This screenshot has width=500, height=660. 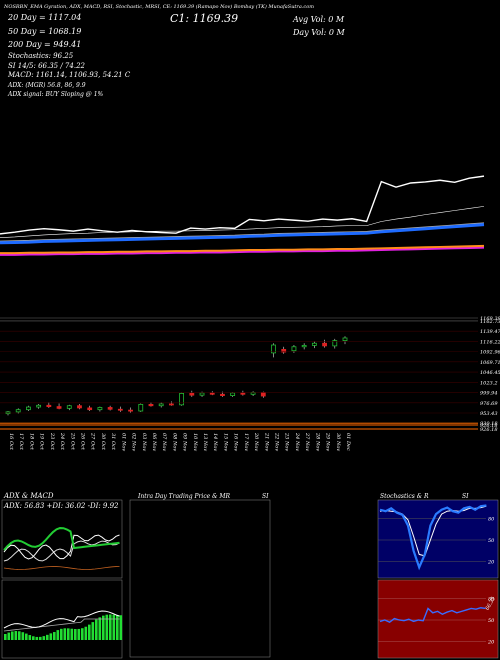 I want to click on stoch-scale-label: 50, so click(x=491, y=541).